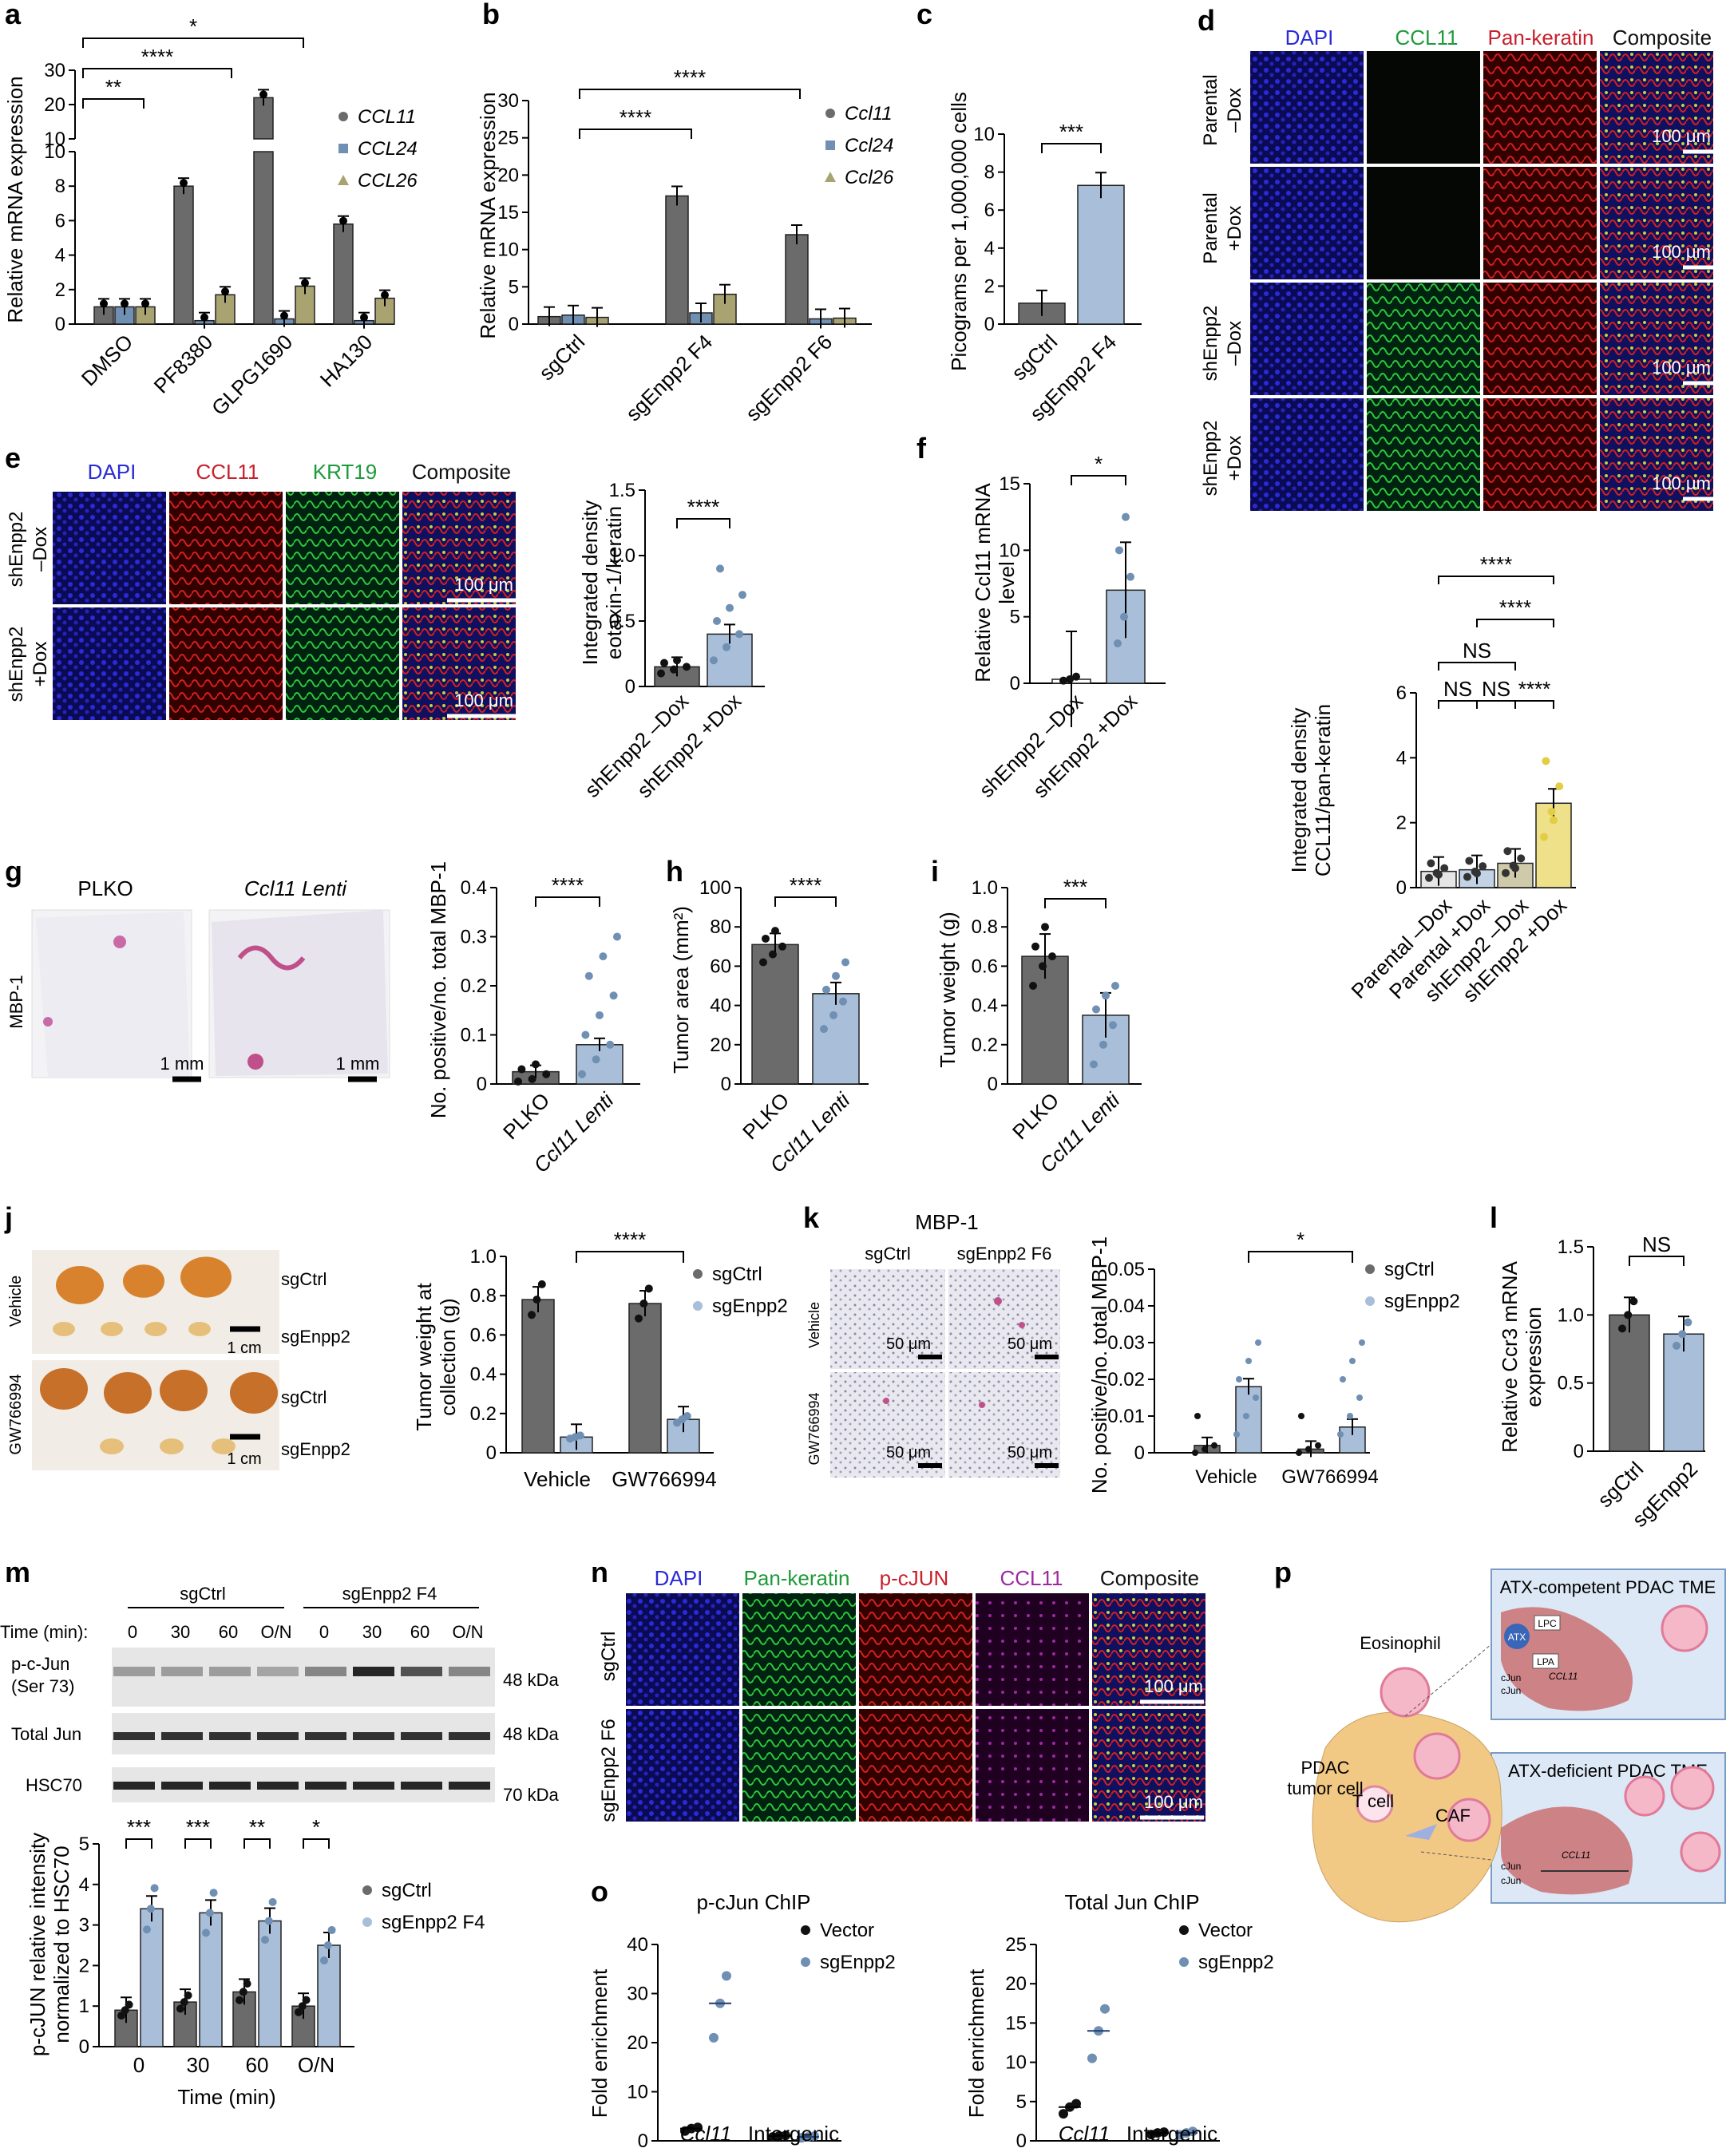  What do you see at coordinates (1031, 1578) in the screenshot?
I see `n-ch-4: CCL11` at bounding box center [1031, 1578].